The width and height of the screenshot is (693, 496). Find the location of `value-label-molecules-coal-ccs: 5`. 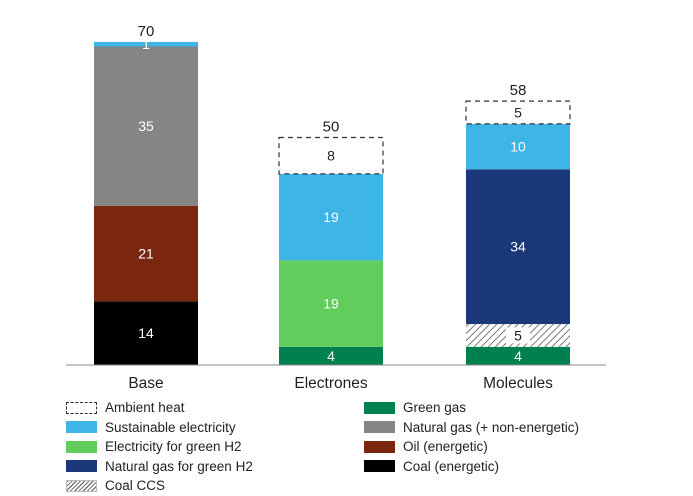

value-label-molecules-coal-ccs: 5 is located at coordinates (518, 335).